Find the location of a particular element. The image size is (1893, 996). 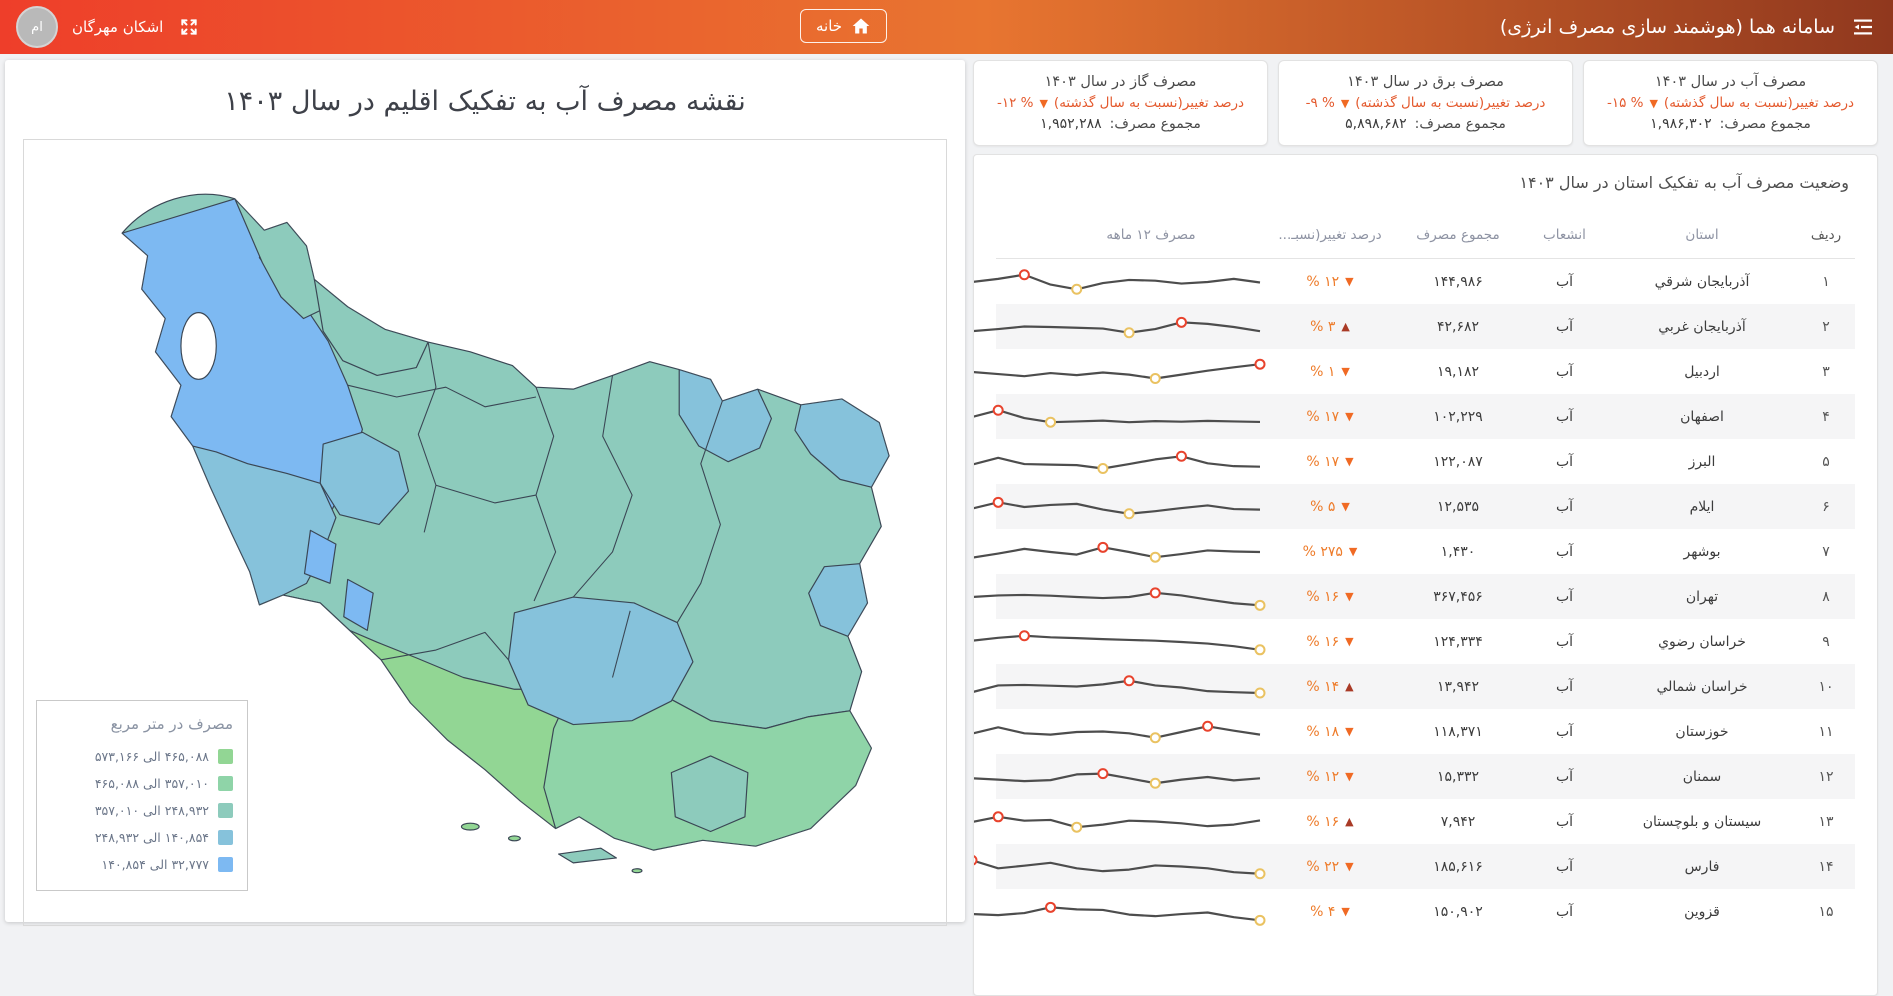

table-row: ۱۵ قزوین آب ۱۵۰,۹۰۲ ▼ % ۴ is located at coordinates (1414, 911).